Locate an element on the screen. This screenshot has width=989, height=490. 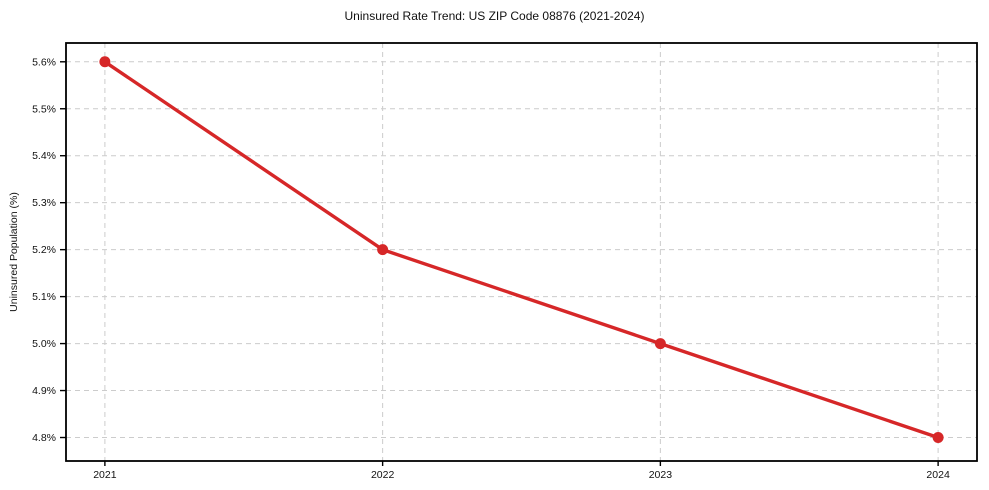
x-tick-label: 2024 is located at coordinates (938, 475).